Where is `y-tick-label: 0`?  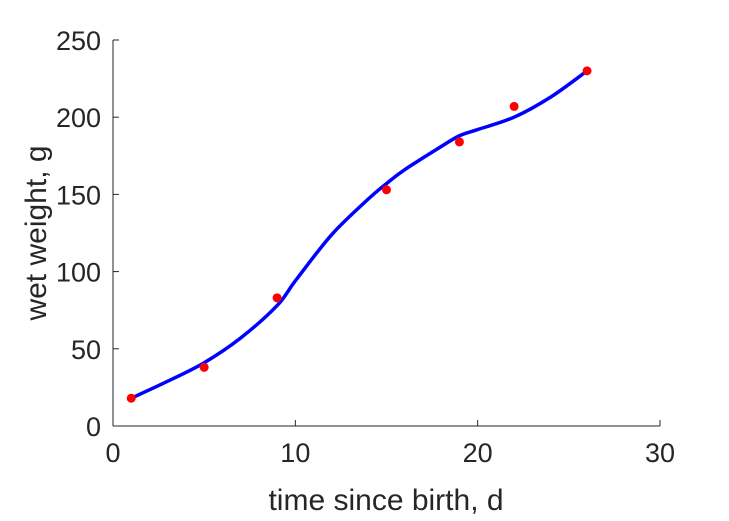
y-tick-label: 0 is located at coordinates (93, 427).